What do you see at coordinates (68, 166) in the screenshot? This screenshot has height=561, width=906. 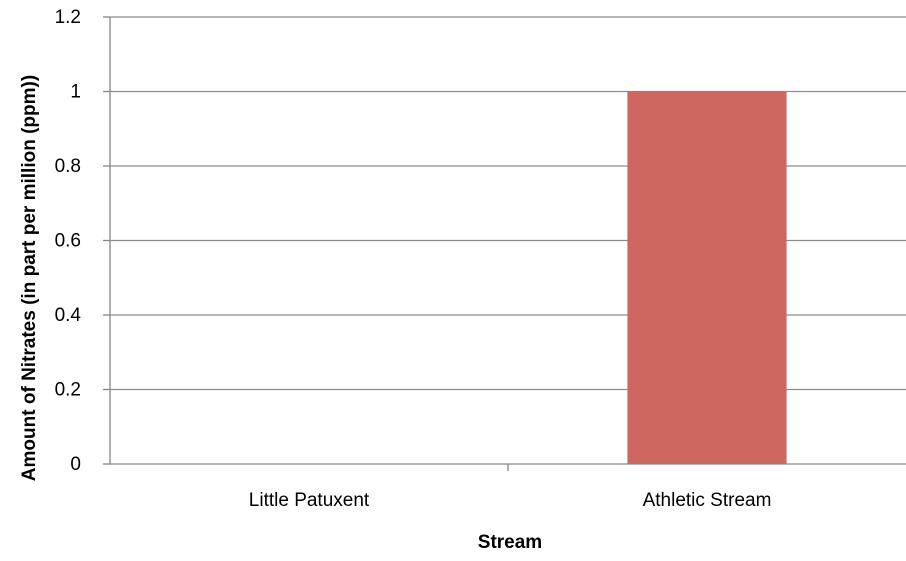 I see `y-tick-label: 0.8` at bounding box center [68, 166].